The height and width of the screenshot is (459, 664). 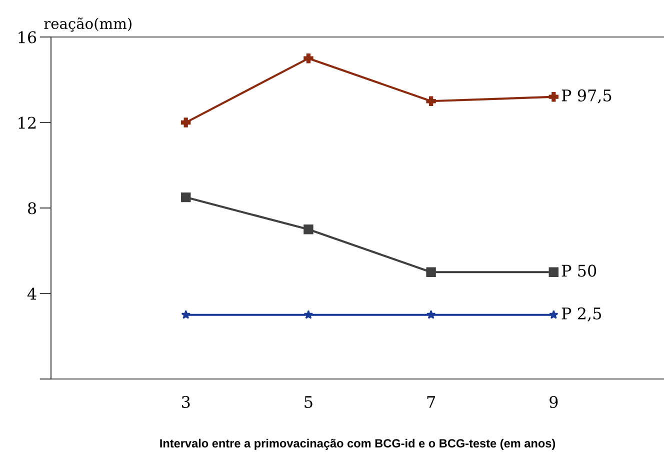 What do you see at coordinates (554, 402) in the screenshot?
I see `x-tick-label: 9` at bounding box center [554, 402].